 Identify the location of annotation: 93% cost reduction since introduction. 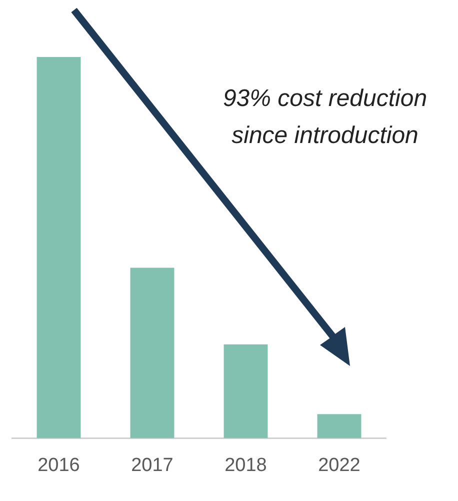
(325, 117).